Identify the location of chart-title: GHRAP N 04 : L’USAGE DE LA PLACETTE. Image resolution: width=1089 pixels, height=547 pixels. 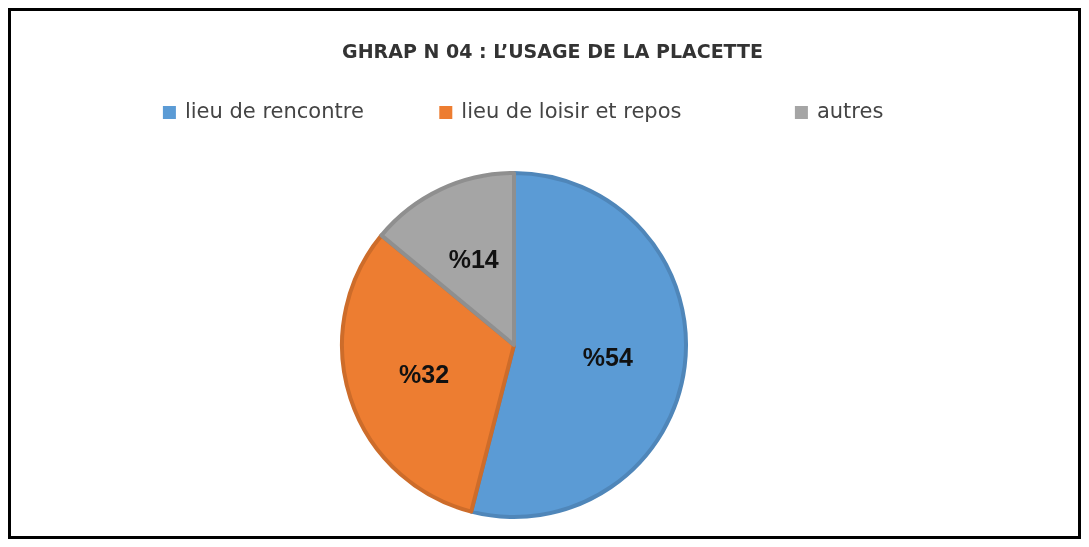
(552, 51).